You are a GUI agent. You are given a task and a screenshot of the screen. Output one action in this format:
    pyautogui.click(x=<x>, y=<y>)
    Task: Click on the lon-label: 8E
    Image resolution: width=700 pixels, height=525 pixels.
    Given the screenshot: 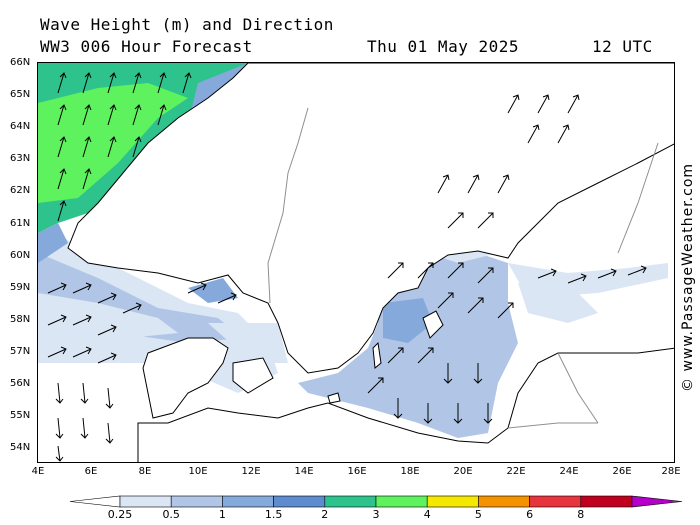 What is the action you would take?
    pyautogui.click(x=145, y=471)
    